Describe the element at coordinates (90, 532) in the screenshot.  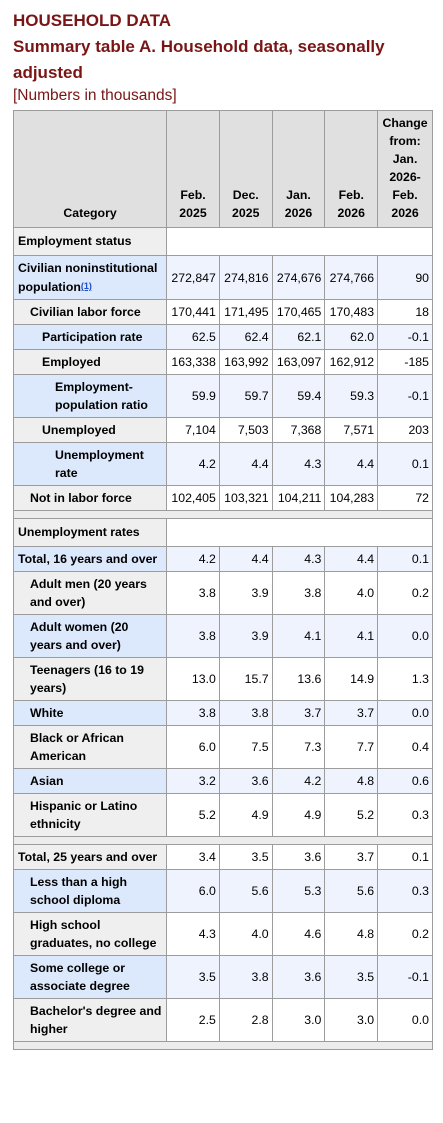
I see `section-label-unemployment-rates: Unemployment rates` at that location.